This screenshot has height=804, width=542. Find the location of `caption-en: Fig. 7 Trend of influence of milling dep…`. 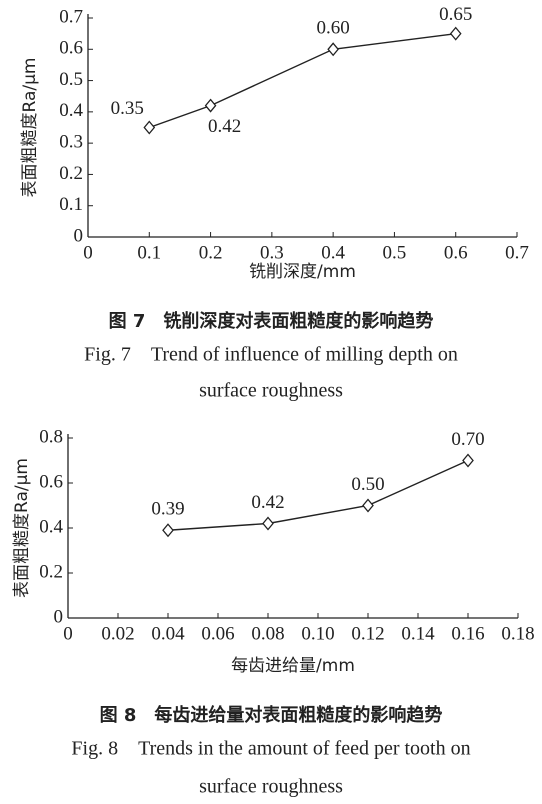

caption-en: Fig. 7 Trend of influence of milling dep… is located at coordinates (271, 355).